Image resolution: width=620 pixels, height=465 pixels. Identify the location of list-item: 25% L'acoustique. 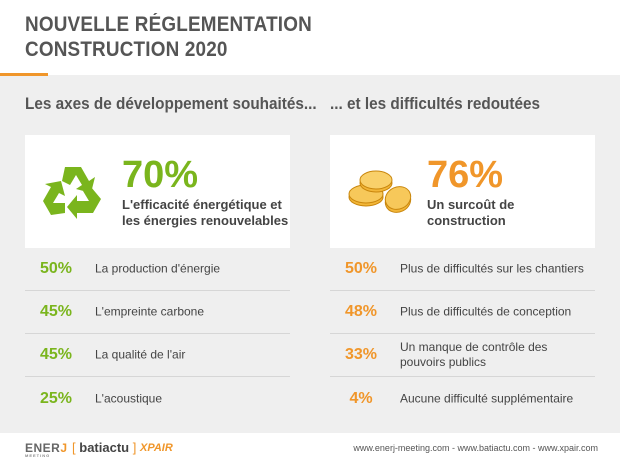
(157, 398).